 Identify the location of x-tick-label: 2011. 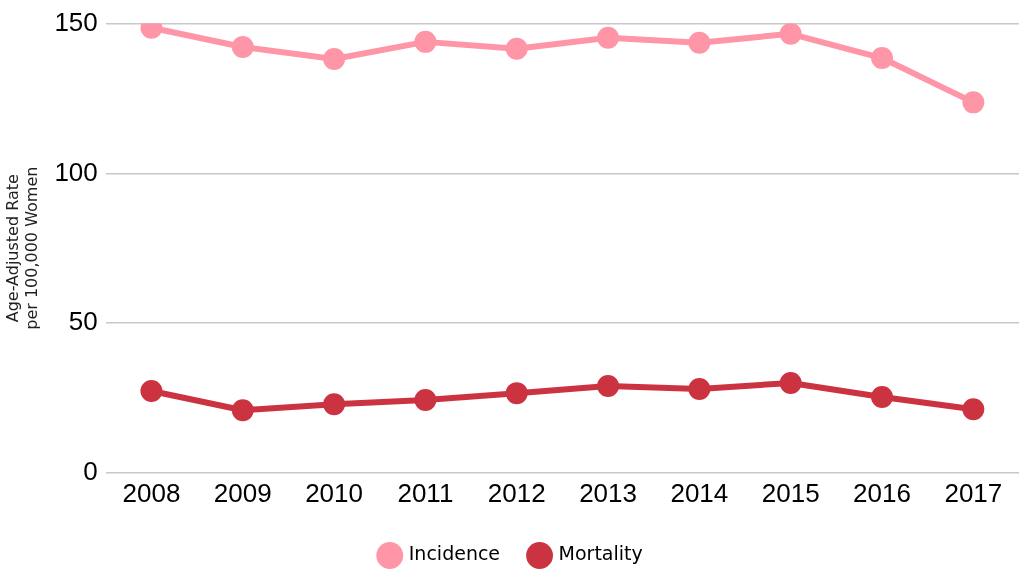
(425, 492).